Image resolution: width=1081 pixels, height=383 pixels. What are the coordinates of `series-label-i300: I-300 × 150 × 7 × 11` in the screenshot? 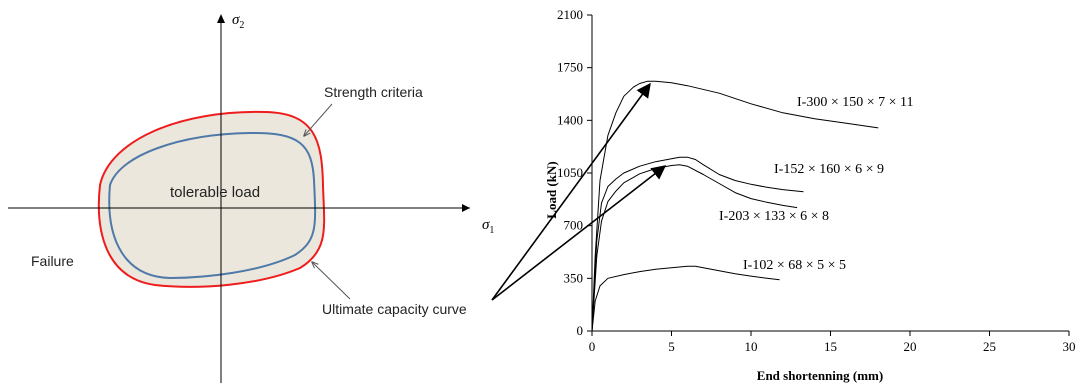 It's located at (855, 102).